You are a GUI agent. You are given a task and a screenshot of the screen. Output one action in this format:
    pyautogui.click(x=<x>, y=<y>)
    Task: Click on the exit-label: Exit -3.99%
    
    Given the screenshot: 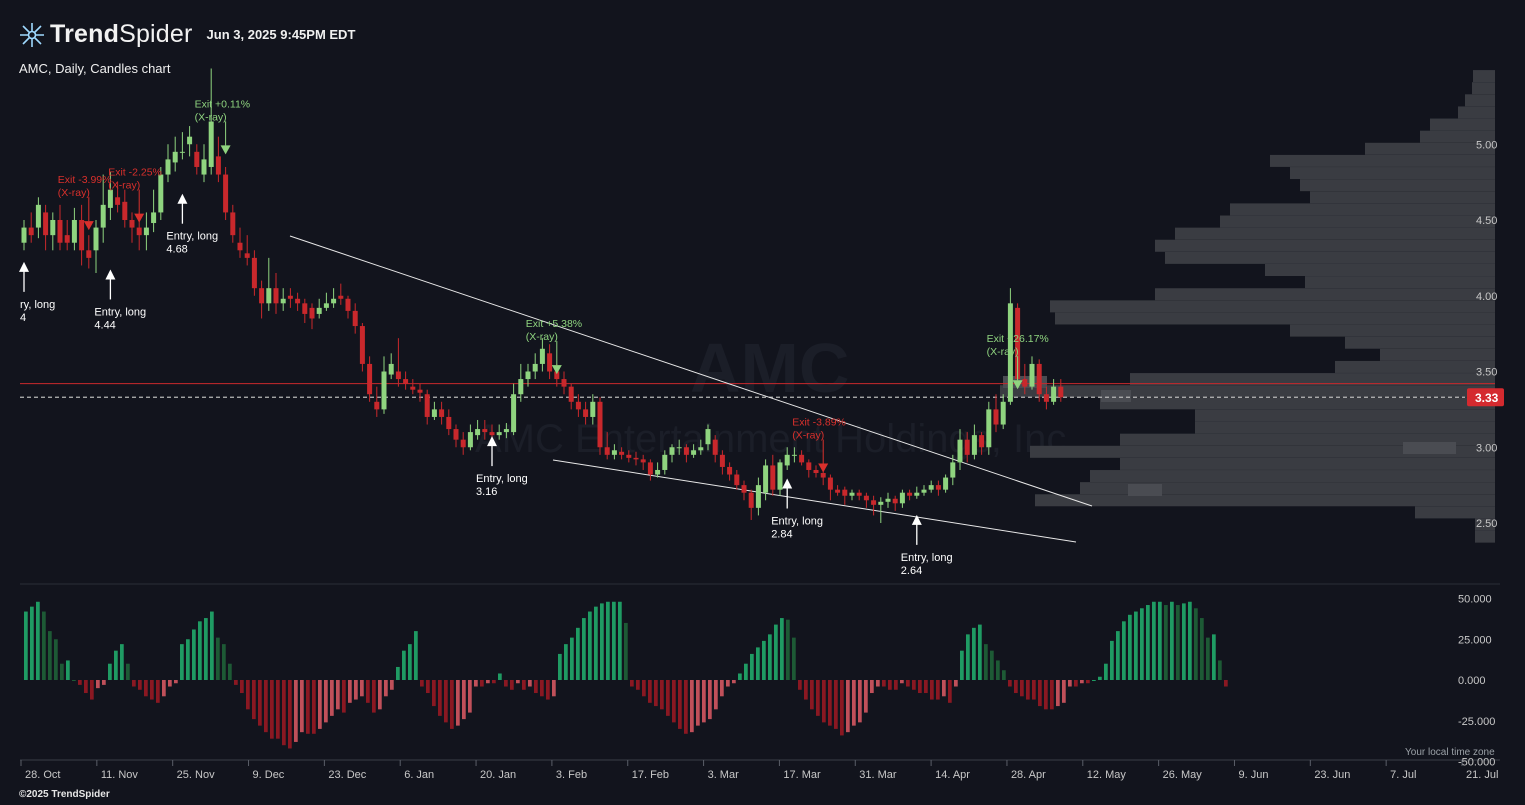 What is the action you would take?
    pyautogui.click(x=85, y=180)
    